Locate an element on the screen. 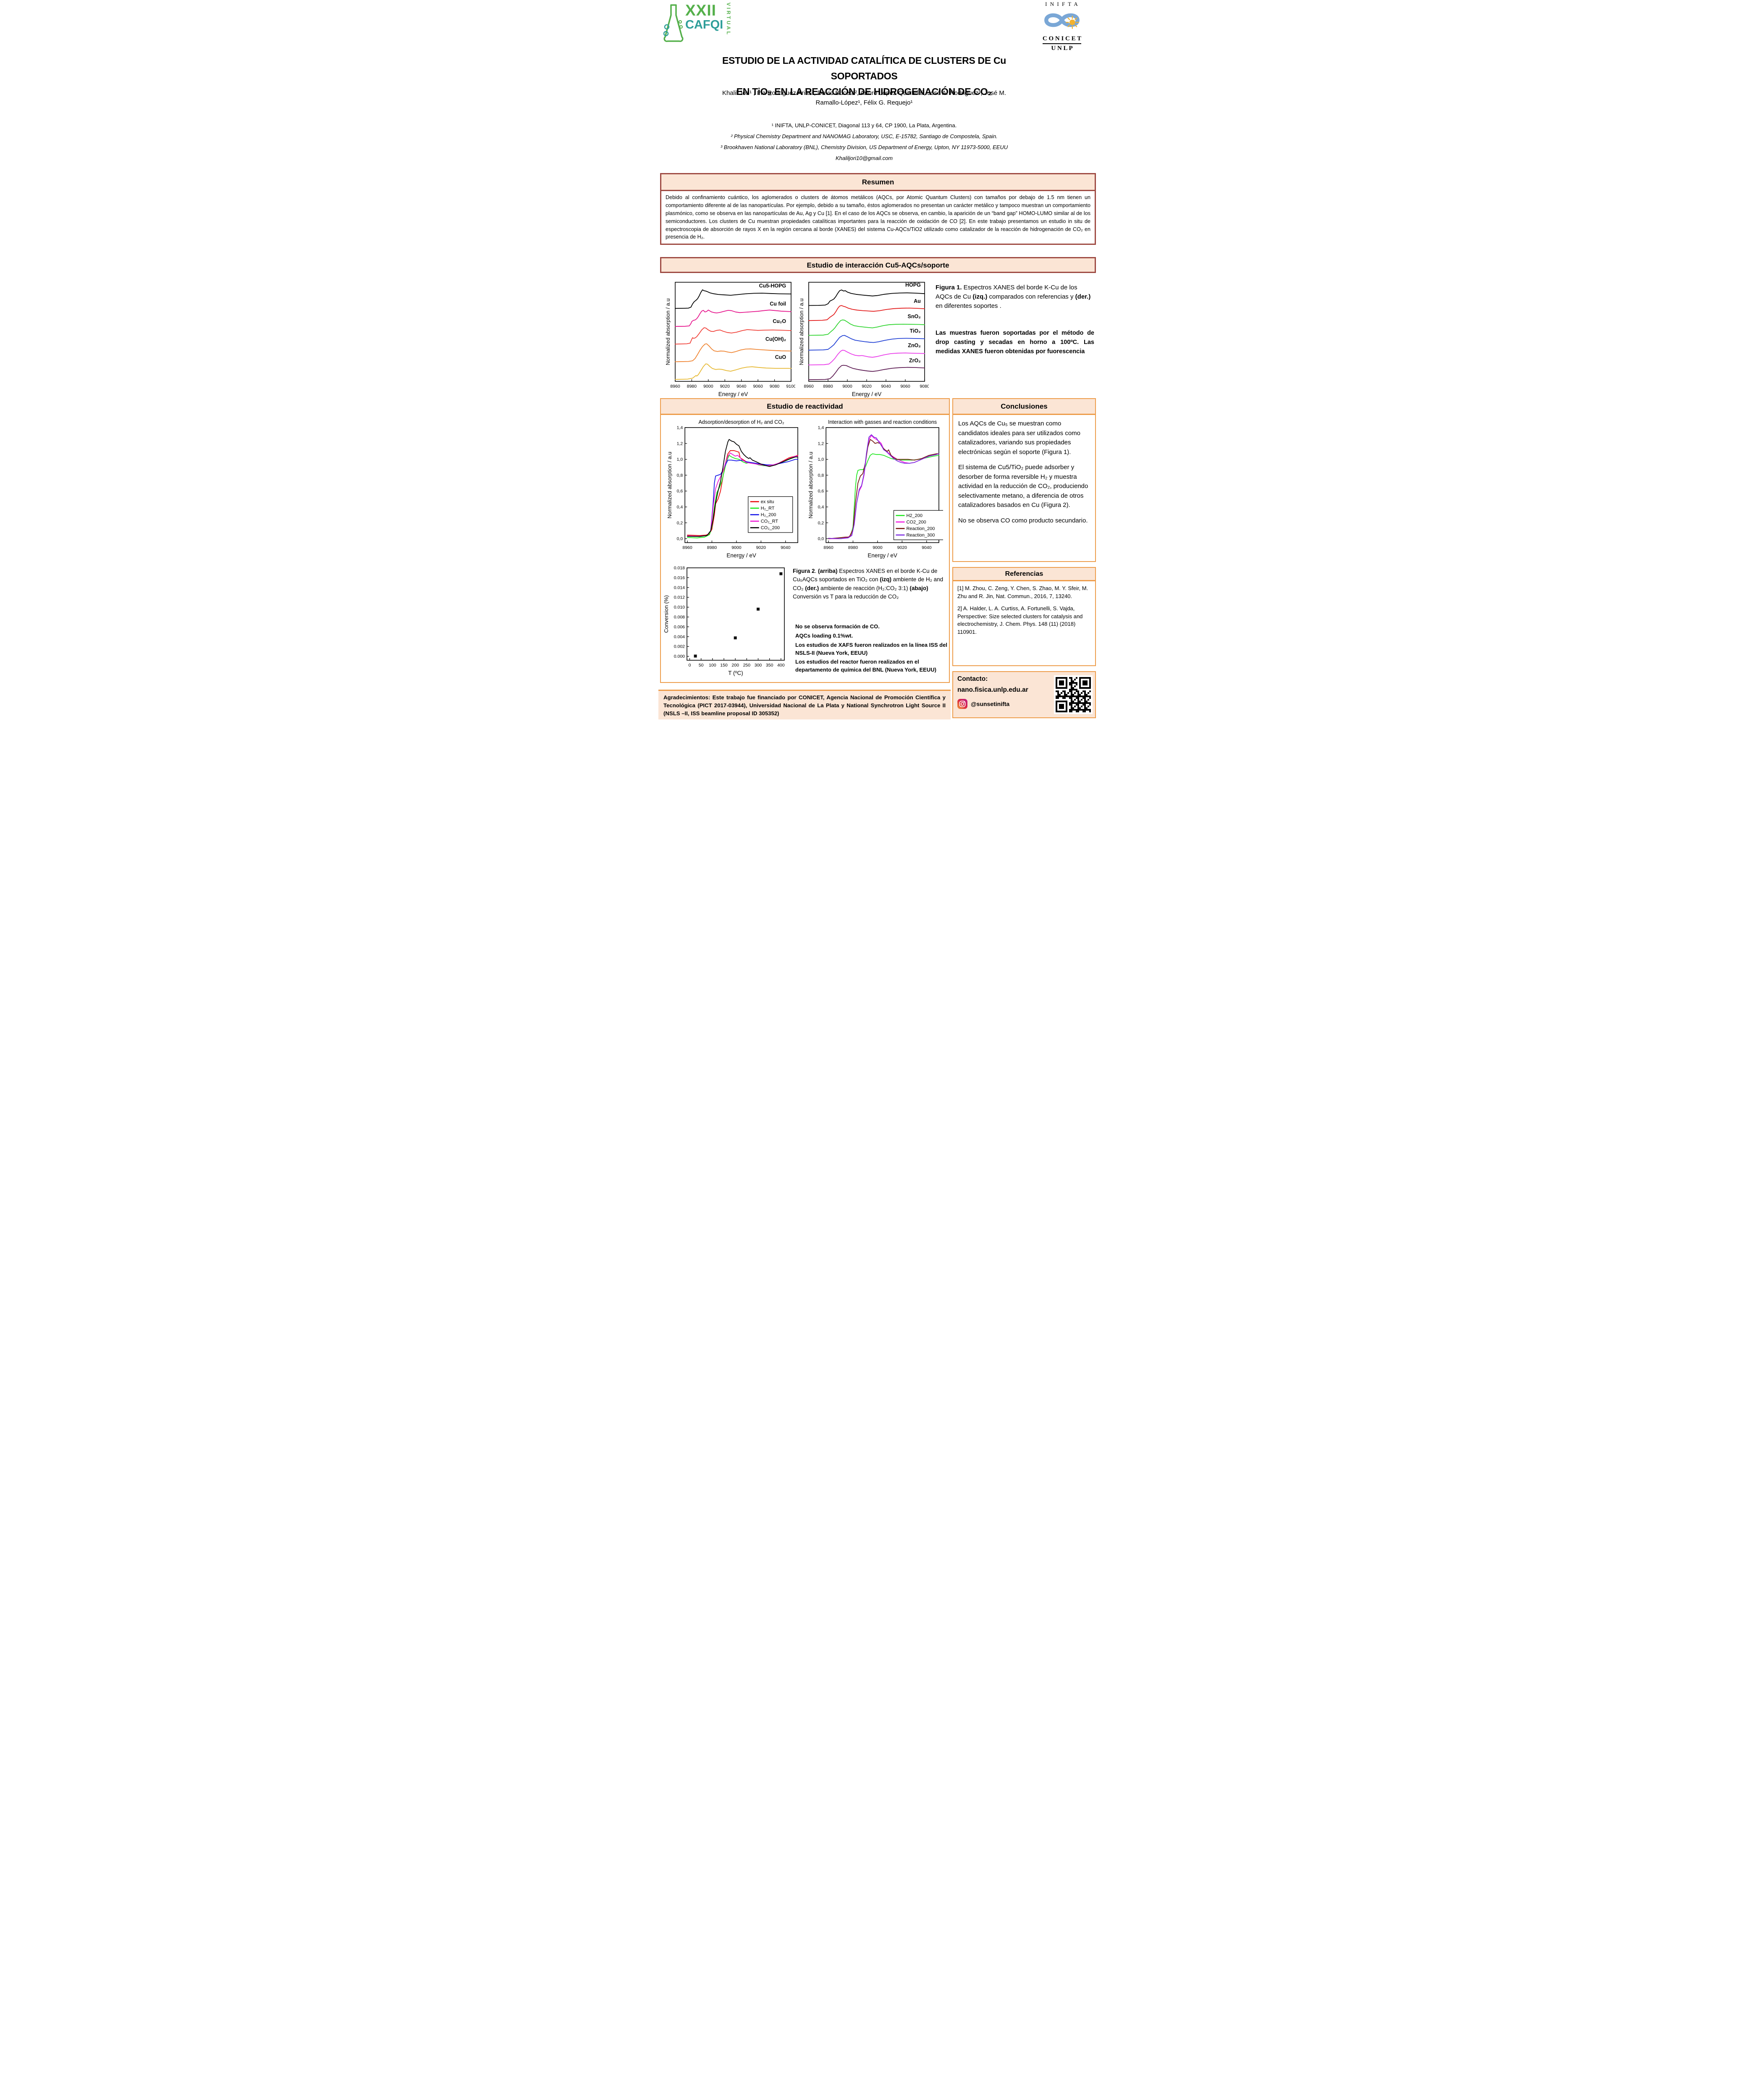 This screenshot has width=1756, height=2100. svg-text: 350 is located at coordinates (770, 665).